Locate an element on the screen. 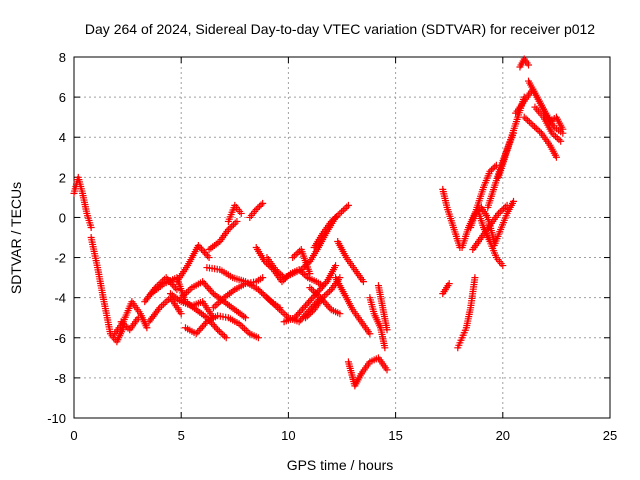 The height and width of the screenshot is (480, 640). x-tick-label: 20 is located at coordinates (503, 435).